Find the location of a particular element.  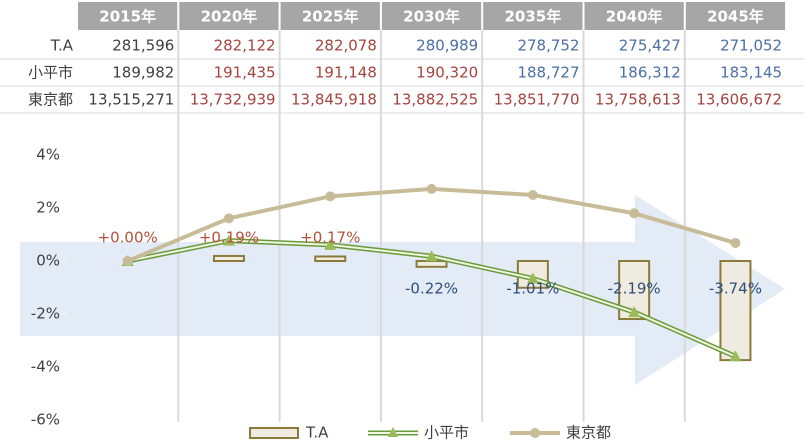

y-tick-label: 0% is located at coordinates (48, 261).